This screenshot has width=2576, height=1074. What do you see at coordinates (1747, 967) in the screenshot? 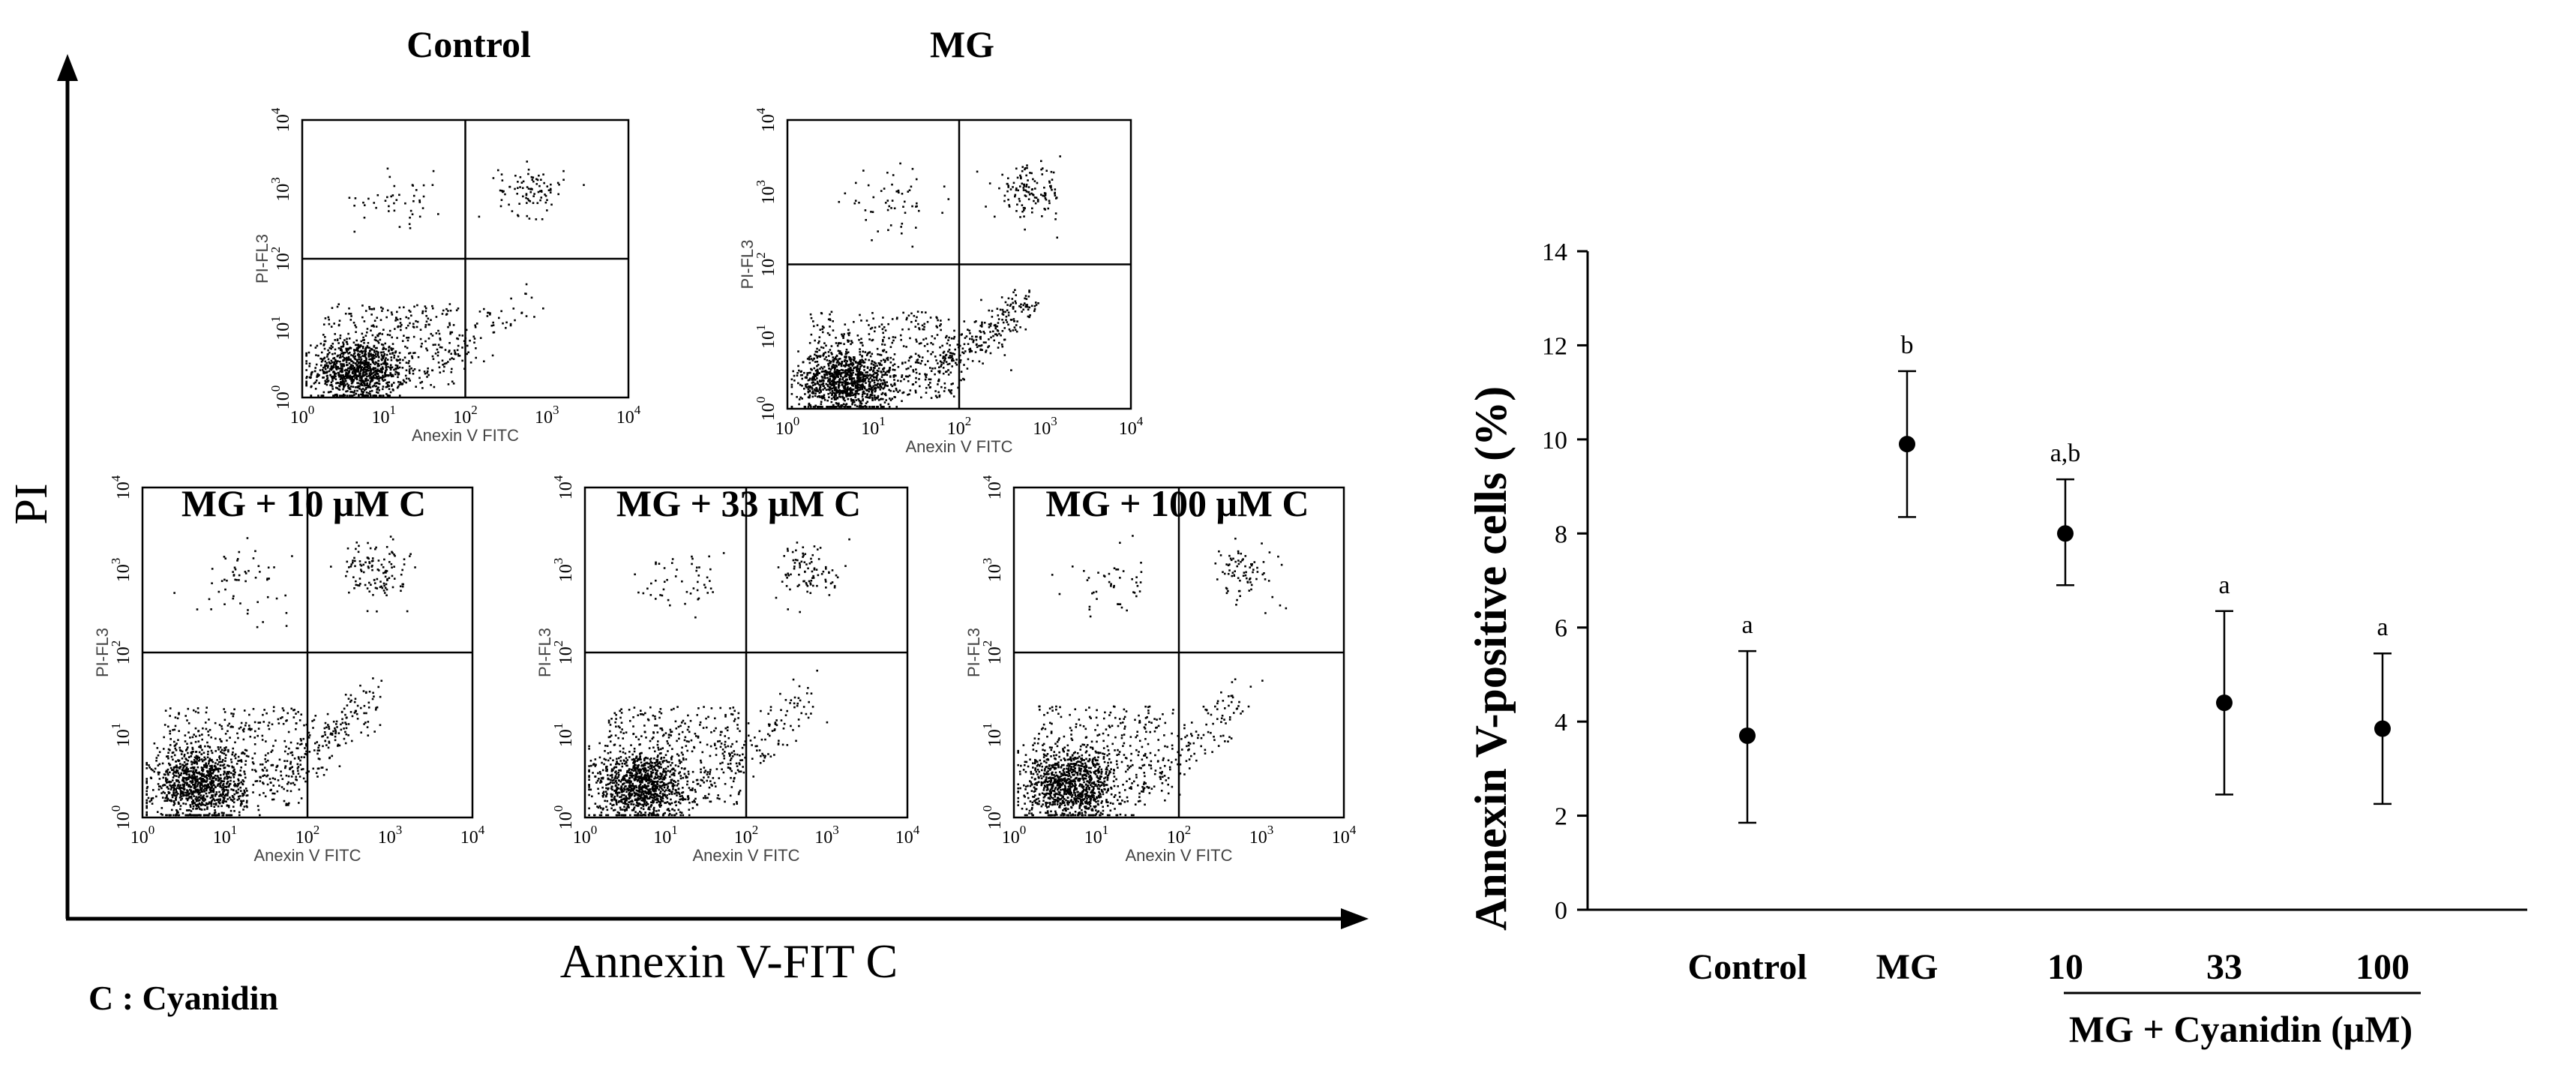
I see `x-category-label: Control` at bounding box center [1747, 967].